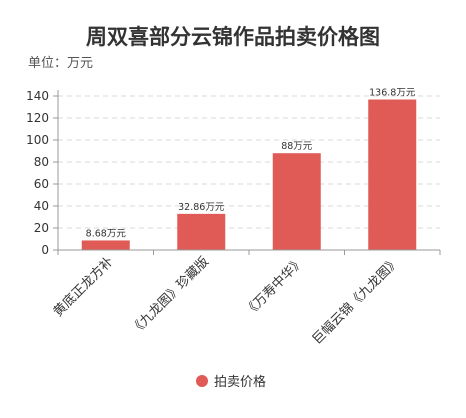 The width and height of the screenshot is (466, 418). I want to click on data-label: 88万元, so click(297, 146).